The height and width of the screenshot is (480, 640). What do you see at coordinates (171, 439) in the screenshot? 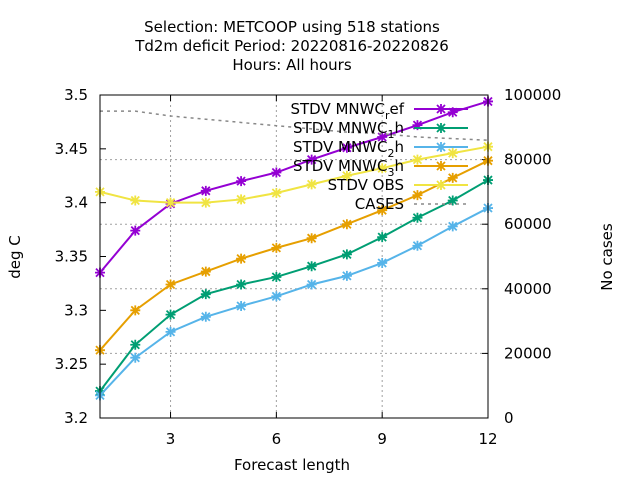
I see `x-tick-label: 3` at bounding box center [171, 439].